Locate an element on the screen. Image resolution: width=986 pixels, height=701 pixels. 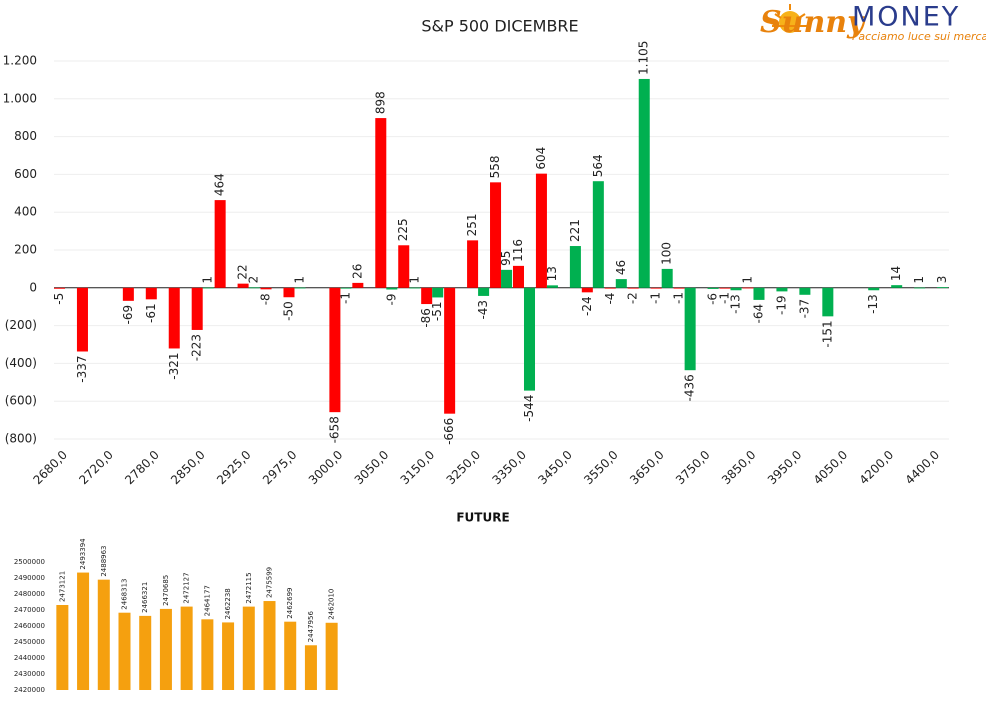
data-label: -61 is located at coordinates (151, 313).